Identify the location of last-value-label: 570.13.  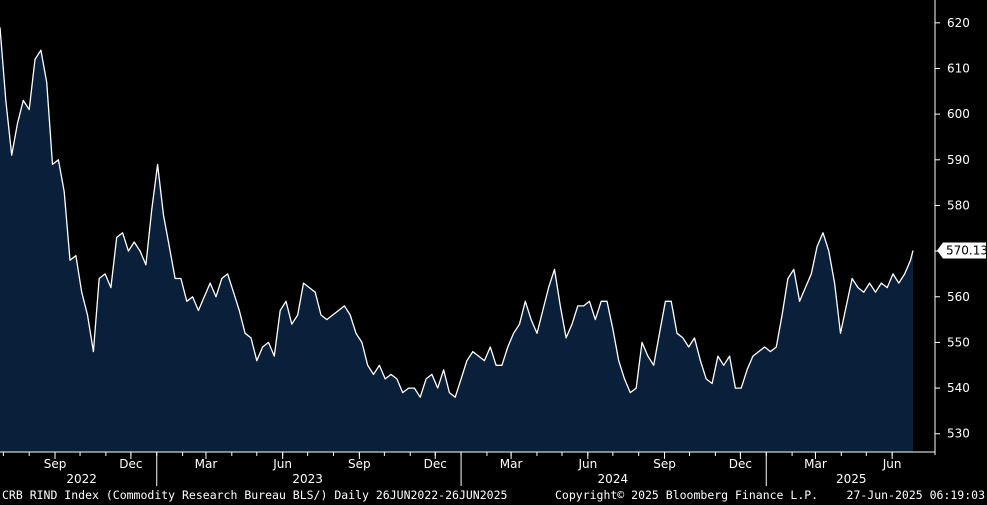
(966, 251).